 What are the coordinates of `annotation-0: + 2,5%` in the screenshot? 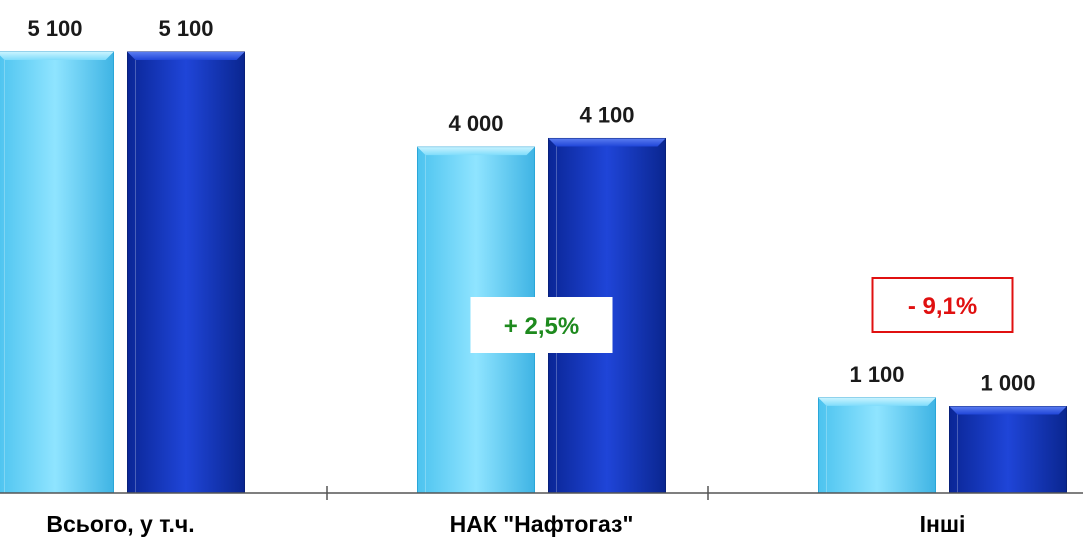 It's located at (541, 325).